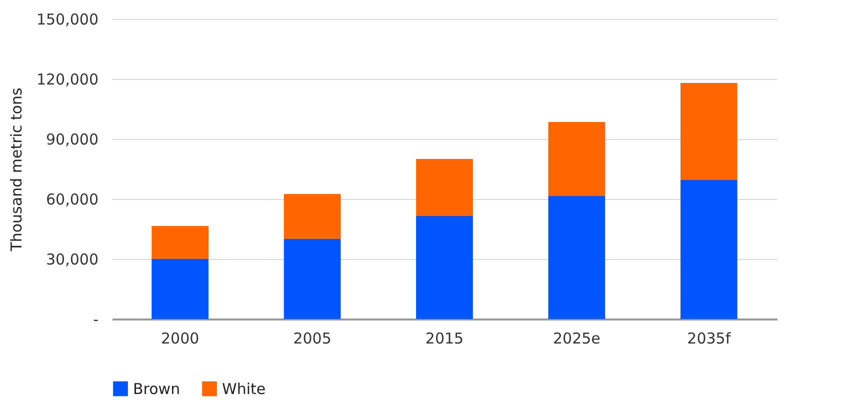 The image size is (859, 419). What do you see at coordinates (72, 199) in the screenshot?
I see `y-tick-label: 60,000` at bounding box center [72, 199].